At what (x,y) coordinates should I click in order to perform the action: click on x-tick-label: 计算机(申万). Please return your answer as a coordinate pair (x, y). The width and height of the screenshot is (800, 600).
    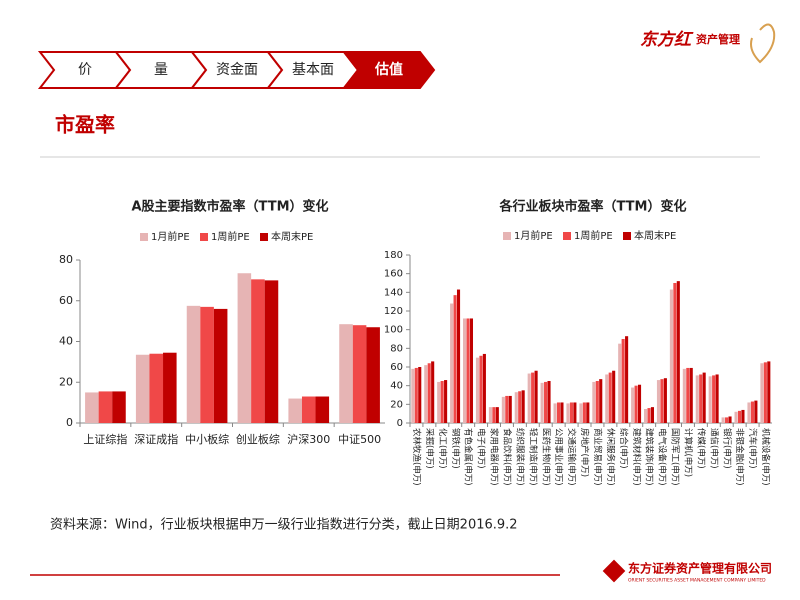
    Looking at the image, I should click on (687, 452).